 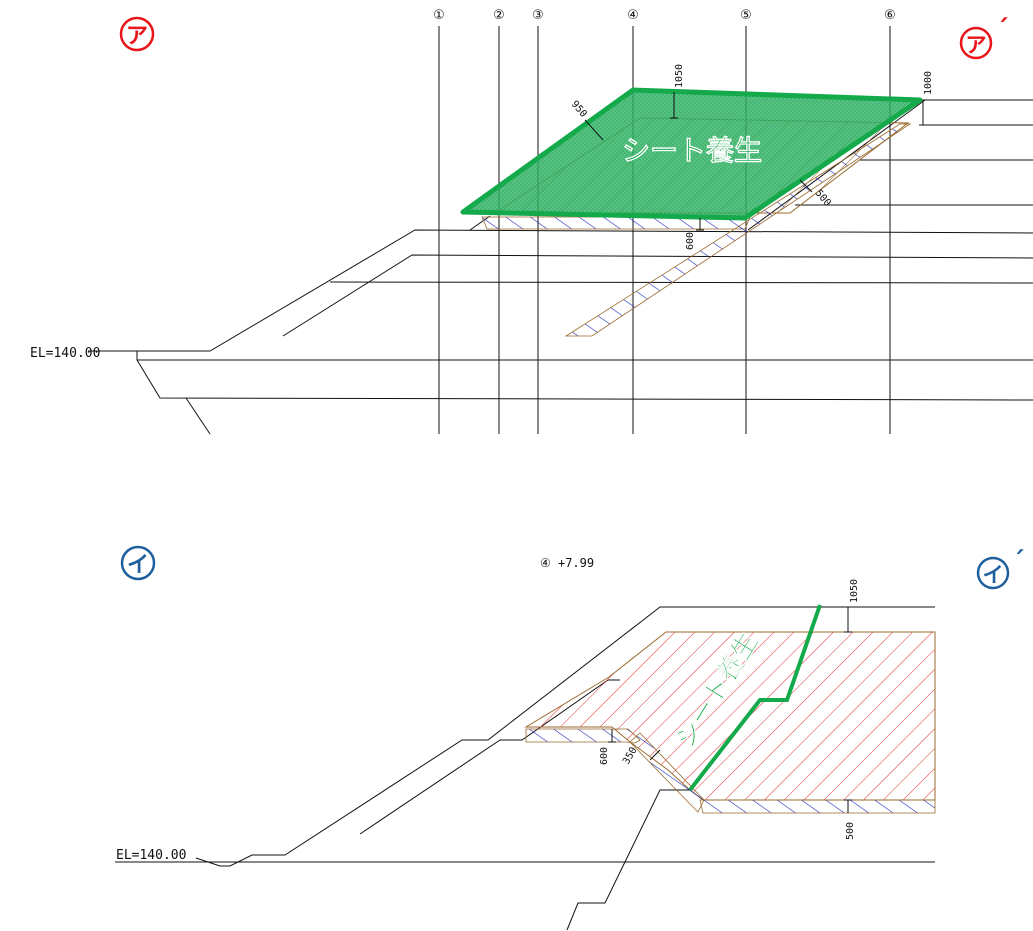 I want to click on dim-1050-b: 1050, so click(x=854, y=591).